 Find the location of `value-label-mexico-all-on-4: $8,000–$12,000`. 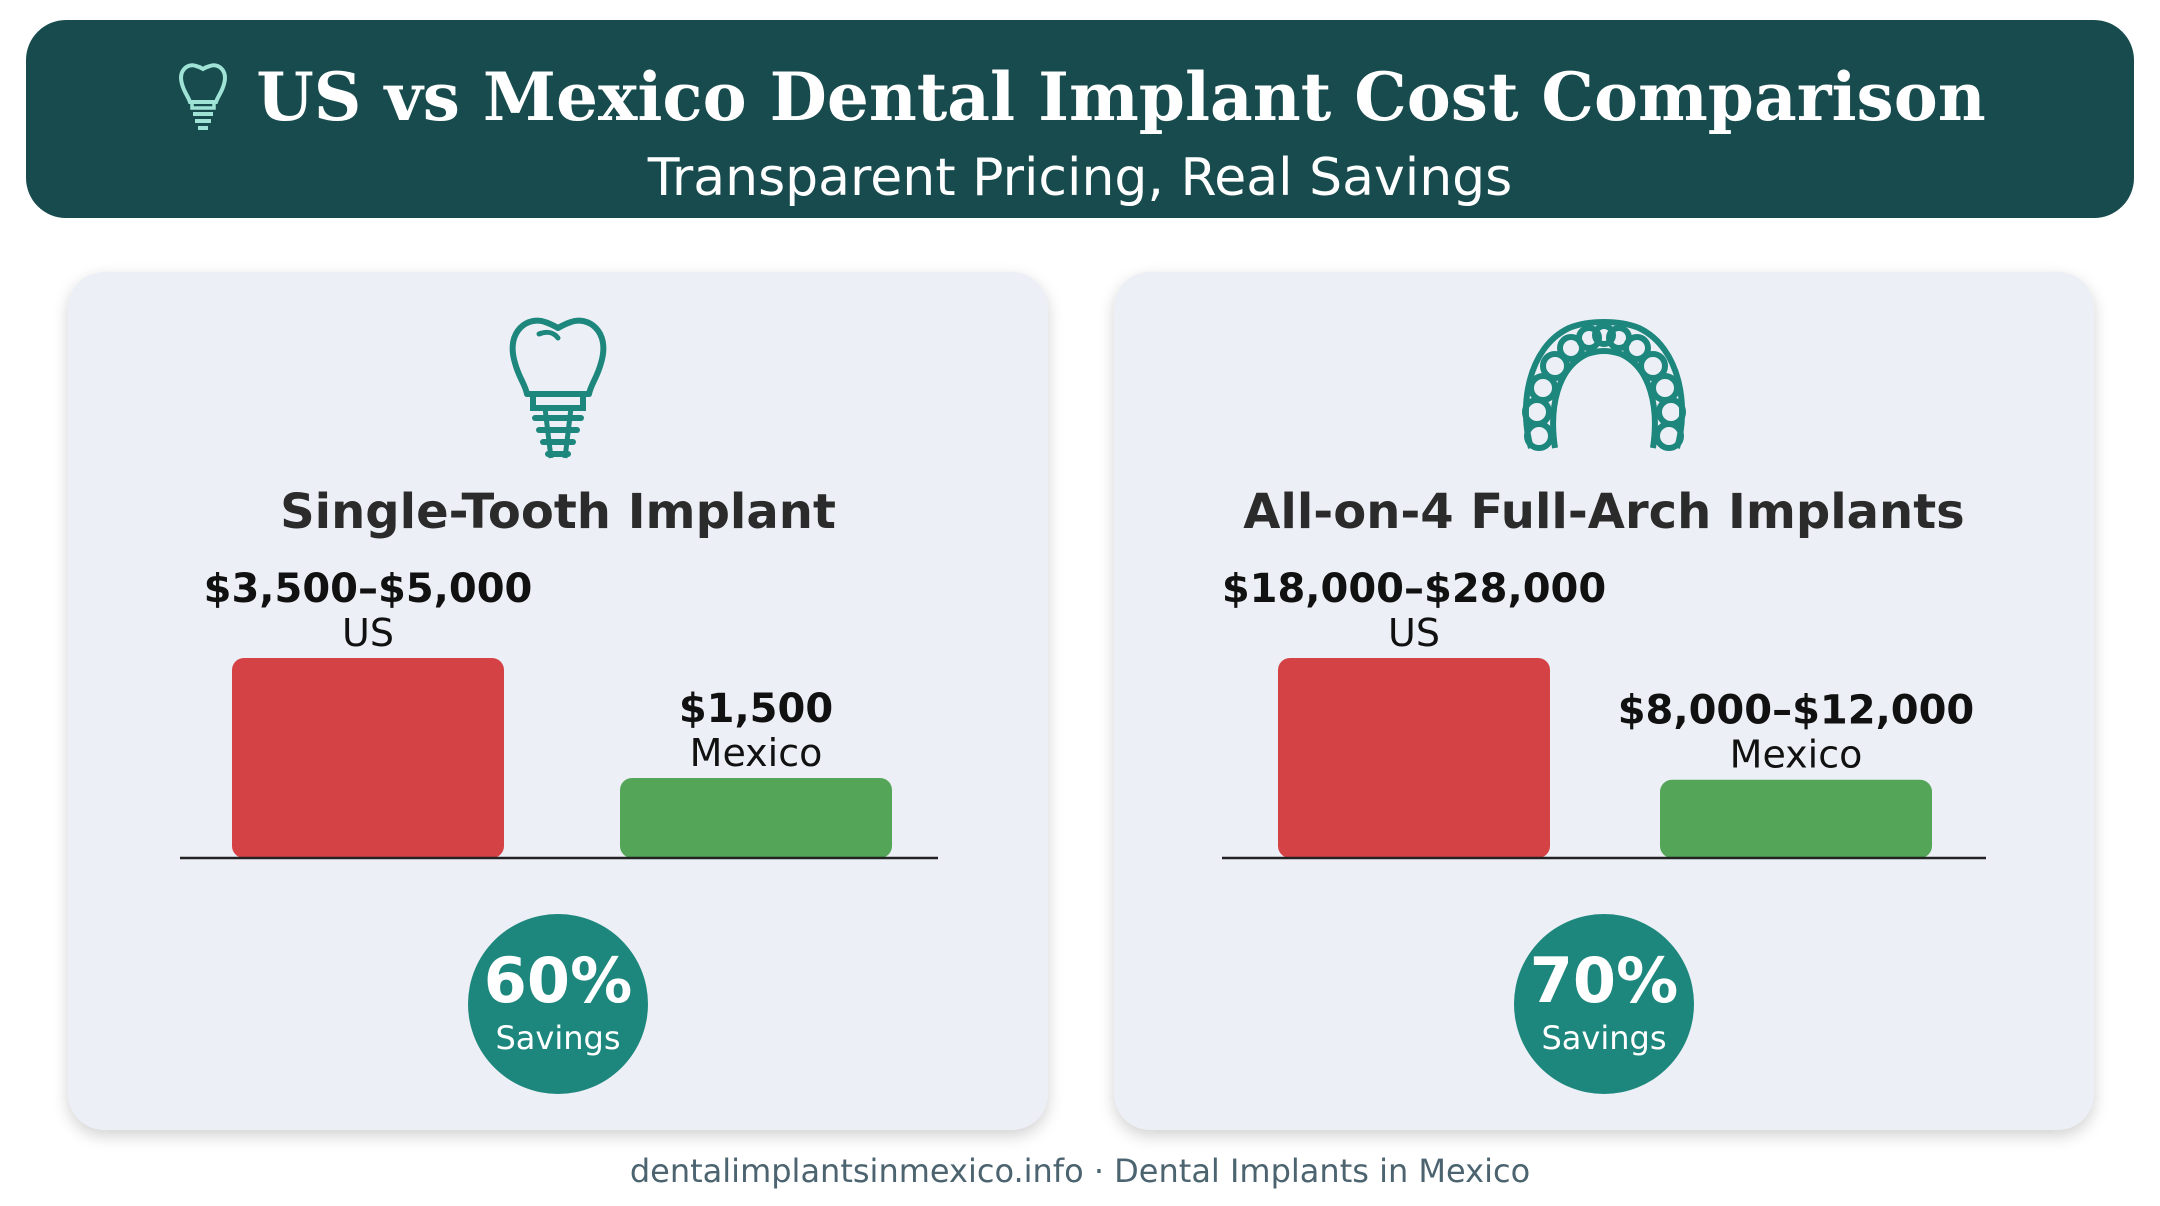

value-label-mexico-all-on-4: $8,000–$12,000 is located at coordinates (1796, 711).